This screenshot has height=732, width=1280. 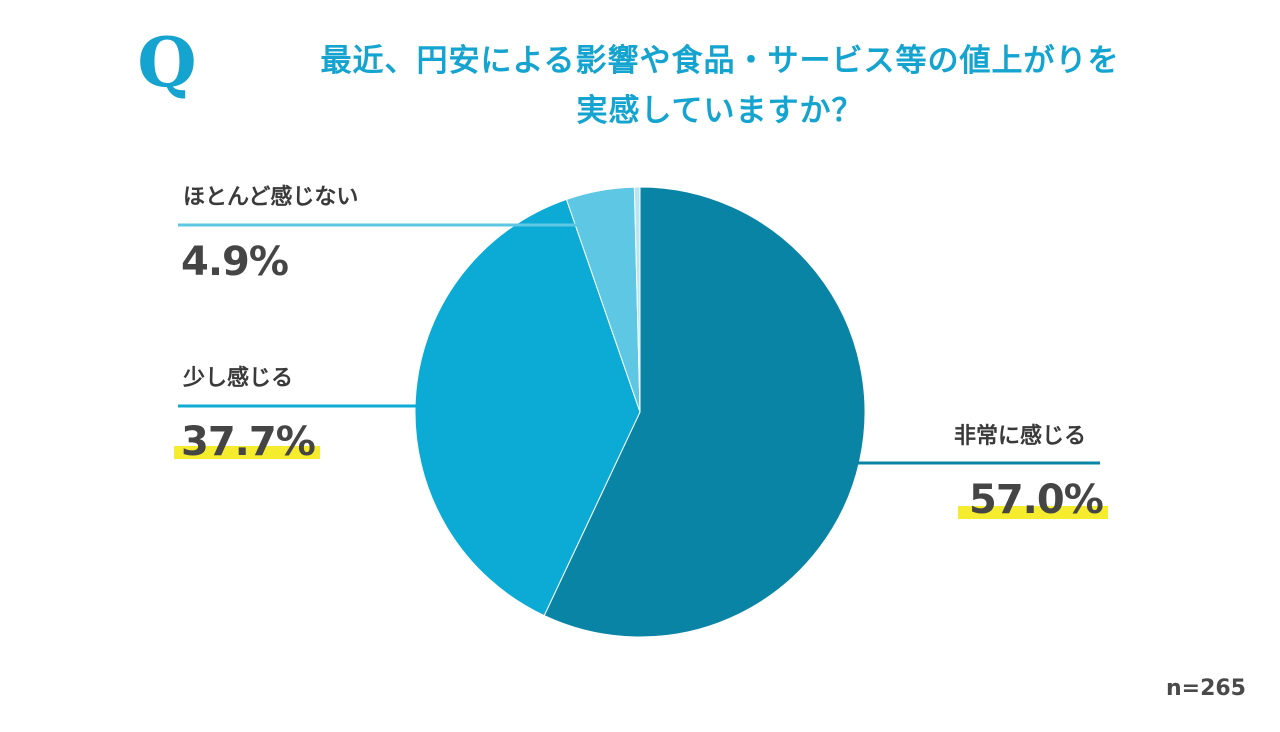 What do you see at coordinates (248, 442) in the screenshot?
I see `slice-value-sukoshi: 37.7%` at bounding box center [248, 442].